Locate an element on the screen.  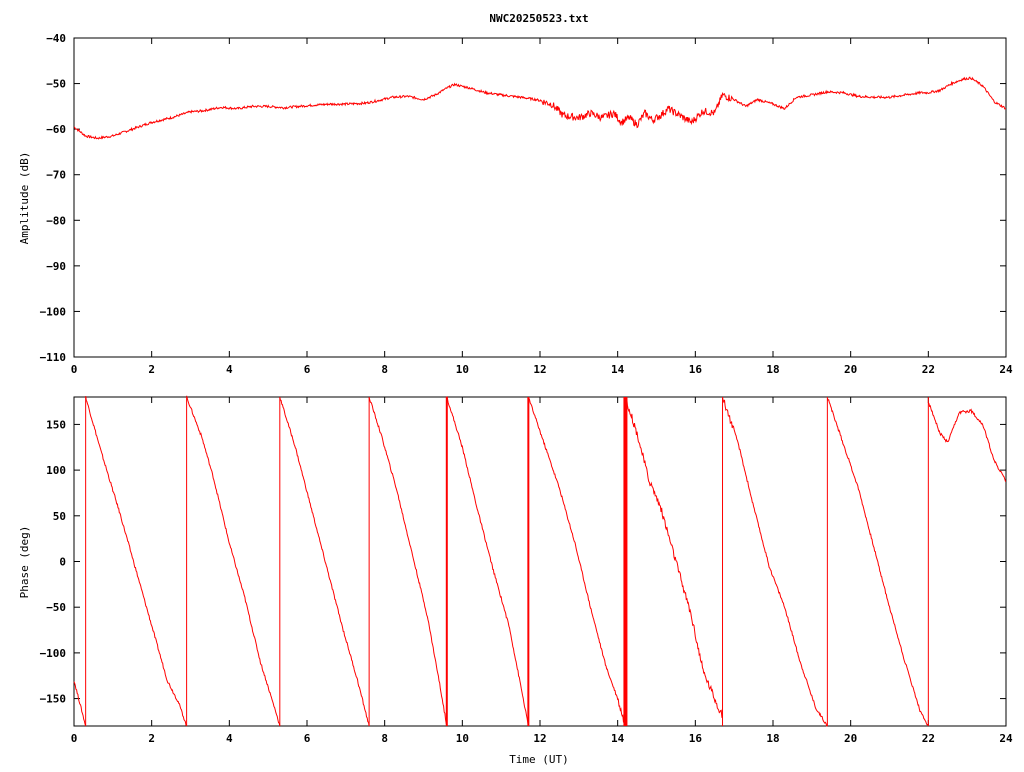
amplitude-y-axis-label: Amplitude (dB) is located at coordinates (24, 198).